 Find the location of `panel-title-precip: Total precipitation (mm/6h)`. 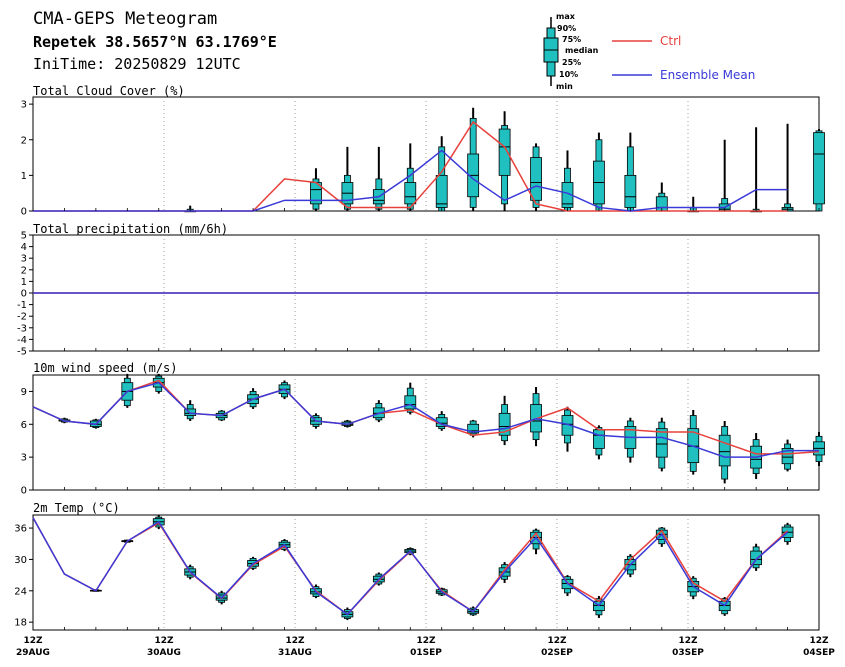

panel-title-precip: Total precipitation (mm/6h) is located at coordinates (130, 229).